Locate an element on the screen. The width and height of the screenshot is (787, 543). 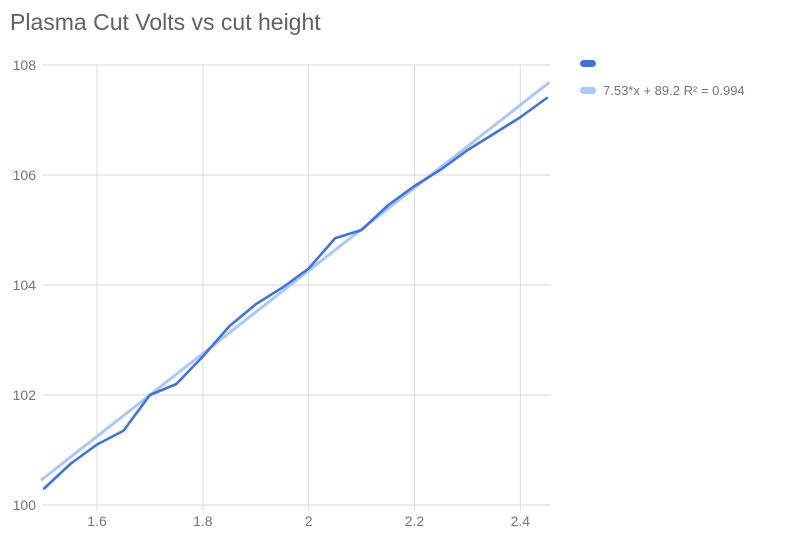
x-tick-label: 1.8 is located at coordinates (203, 521).